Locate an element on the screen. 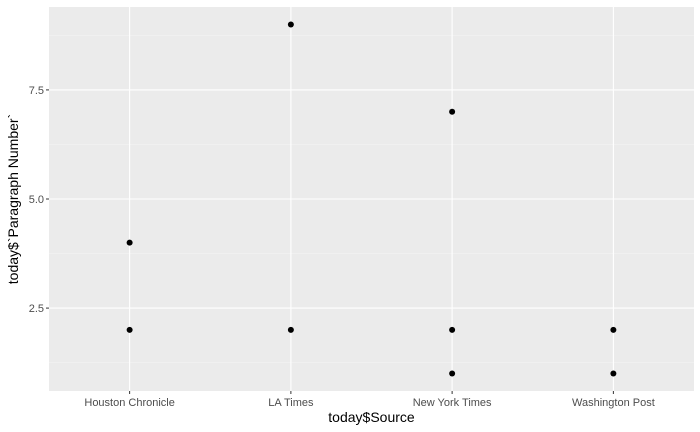 The image size is (700, 432). y-axis-ticks: 2.5 5.0 7.5 is located at coordinates (39, 200).